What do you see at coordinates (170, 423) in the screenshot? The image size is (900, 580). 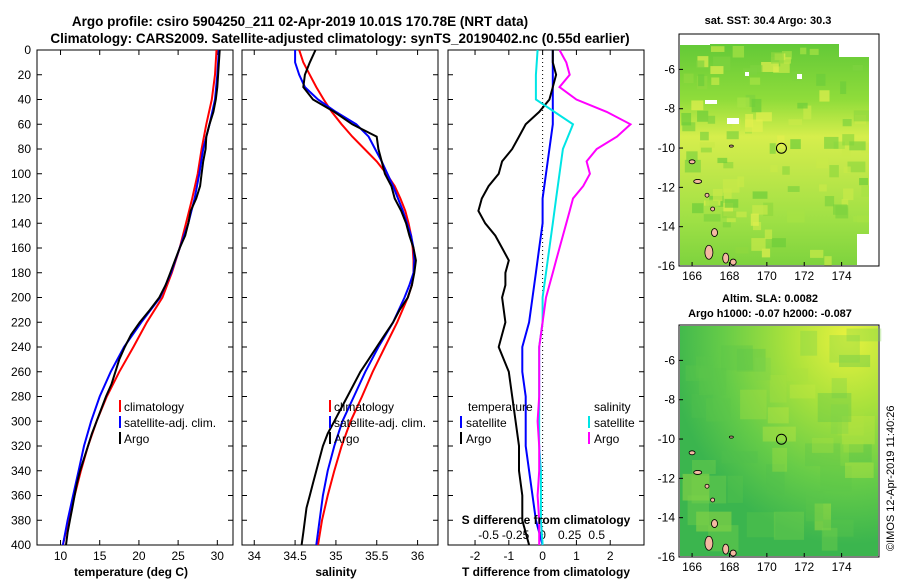 I see `legend-satellite: satellite-adj. clim.` at bounding box center [170, 423].